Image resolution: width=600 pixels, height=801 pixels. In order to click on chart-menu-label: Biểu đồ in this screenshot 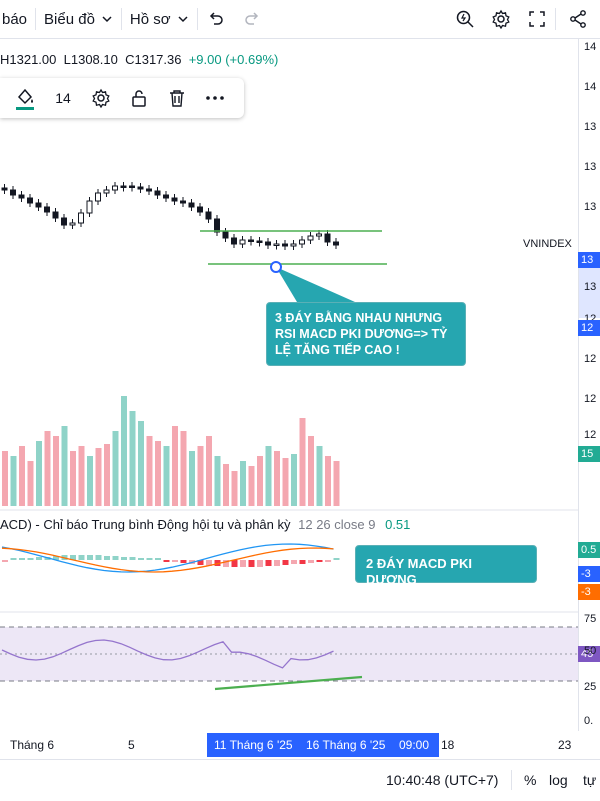, I will do `click(69, 19)`.